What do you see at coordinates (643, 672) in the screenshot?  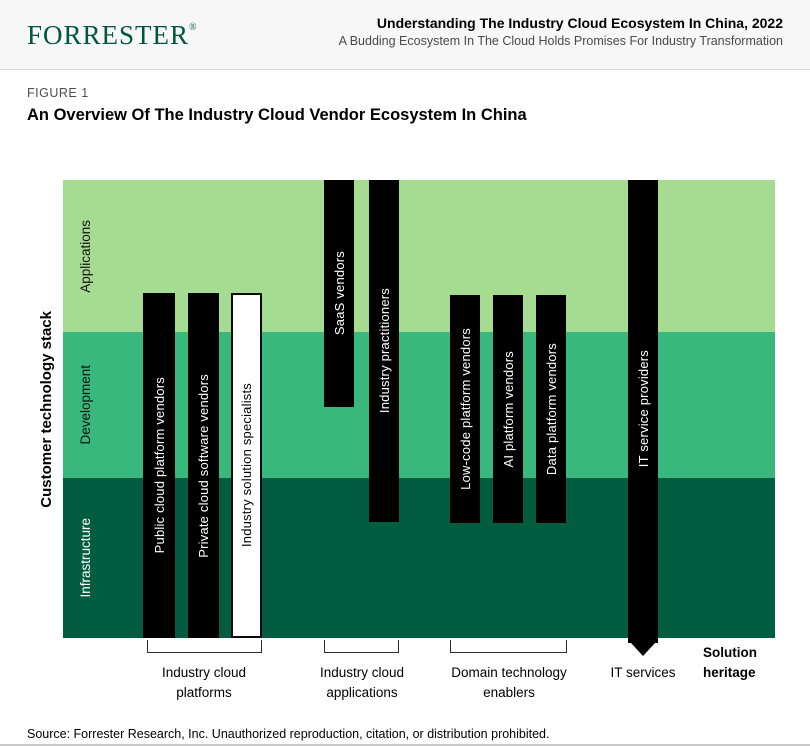 I see `group-label-it-services: IT services` at bounding box center [643, 672].